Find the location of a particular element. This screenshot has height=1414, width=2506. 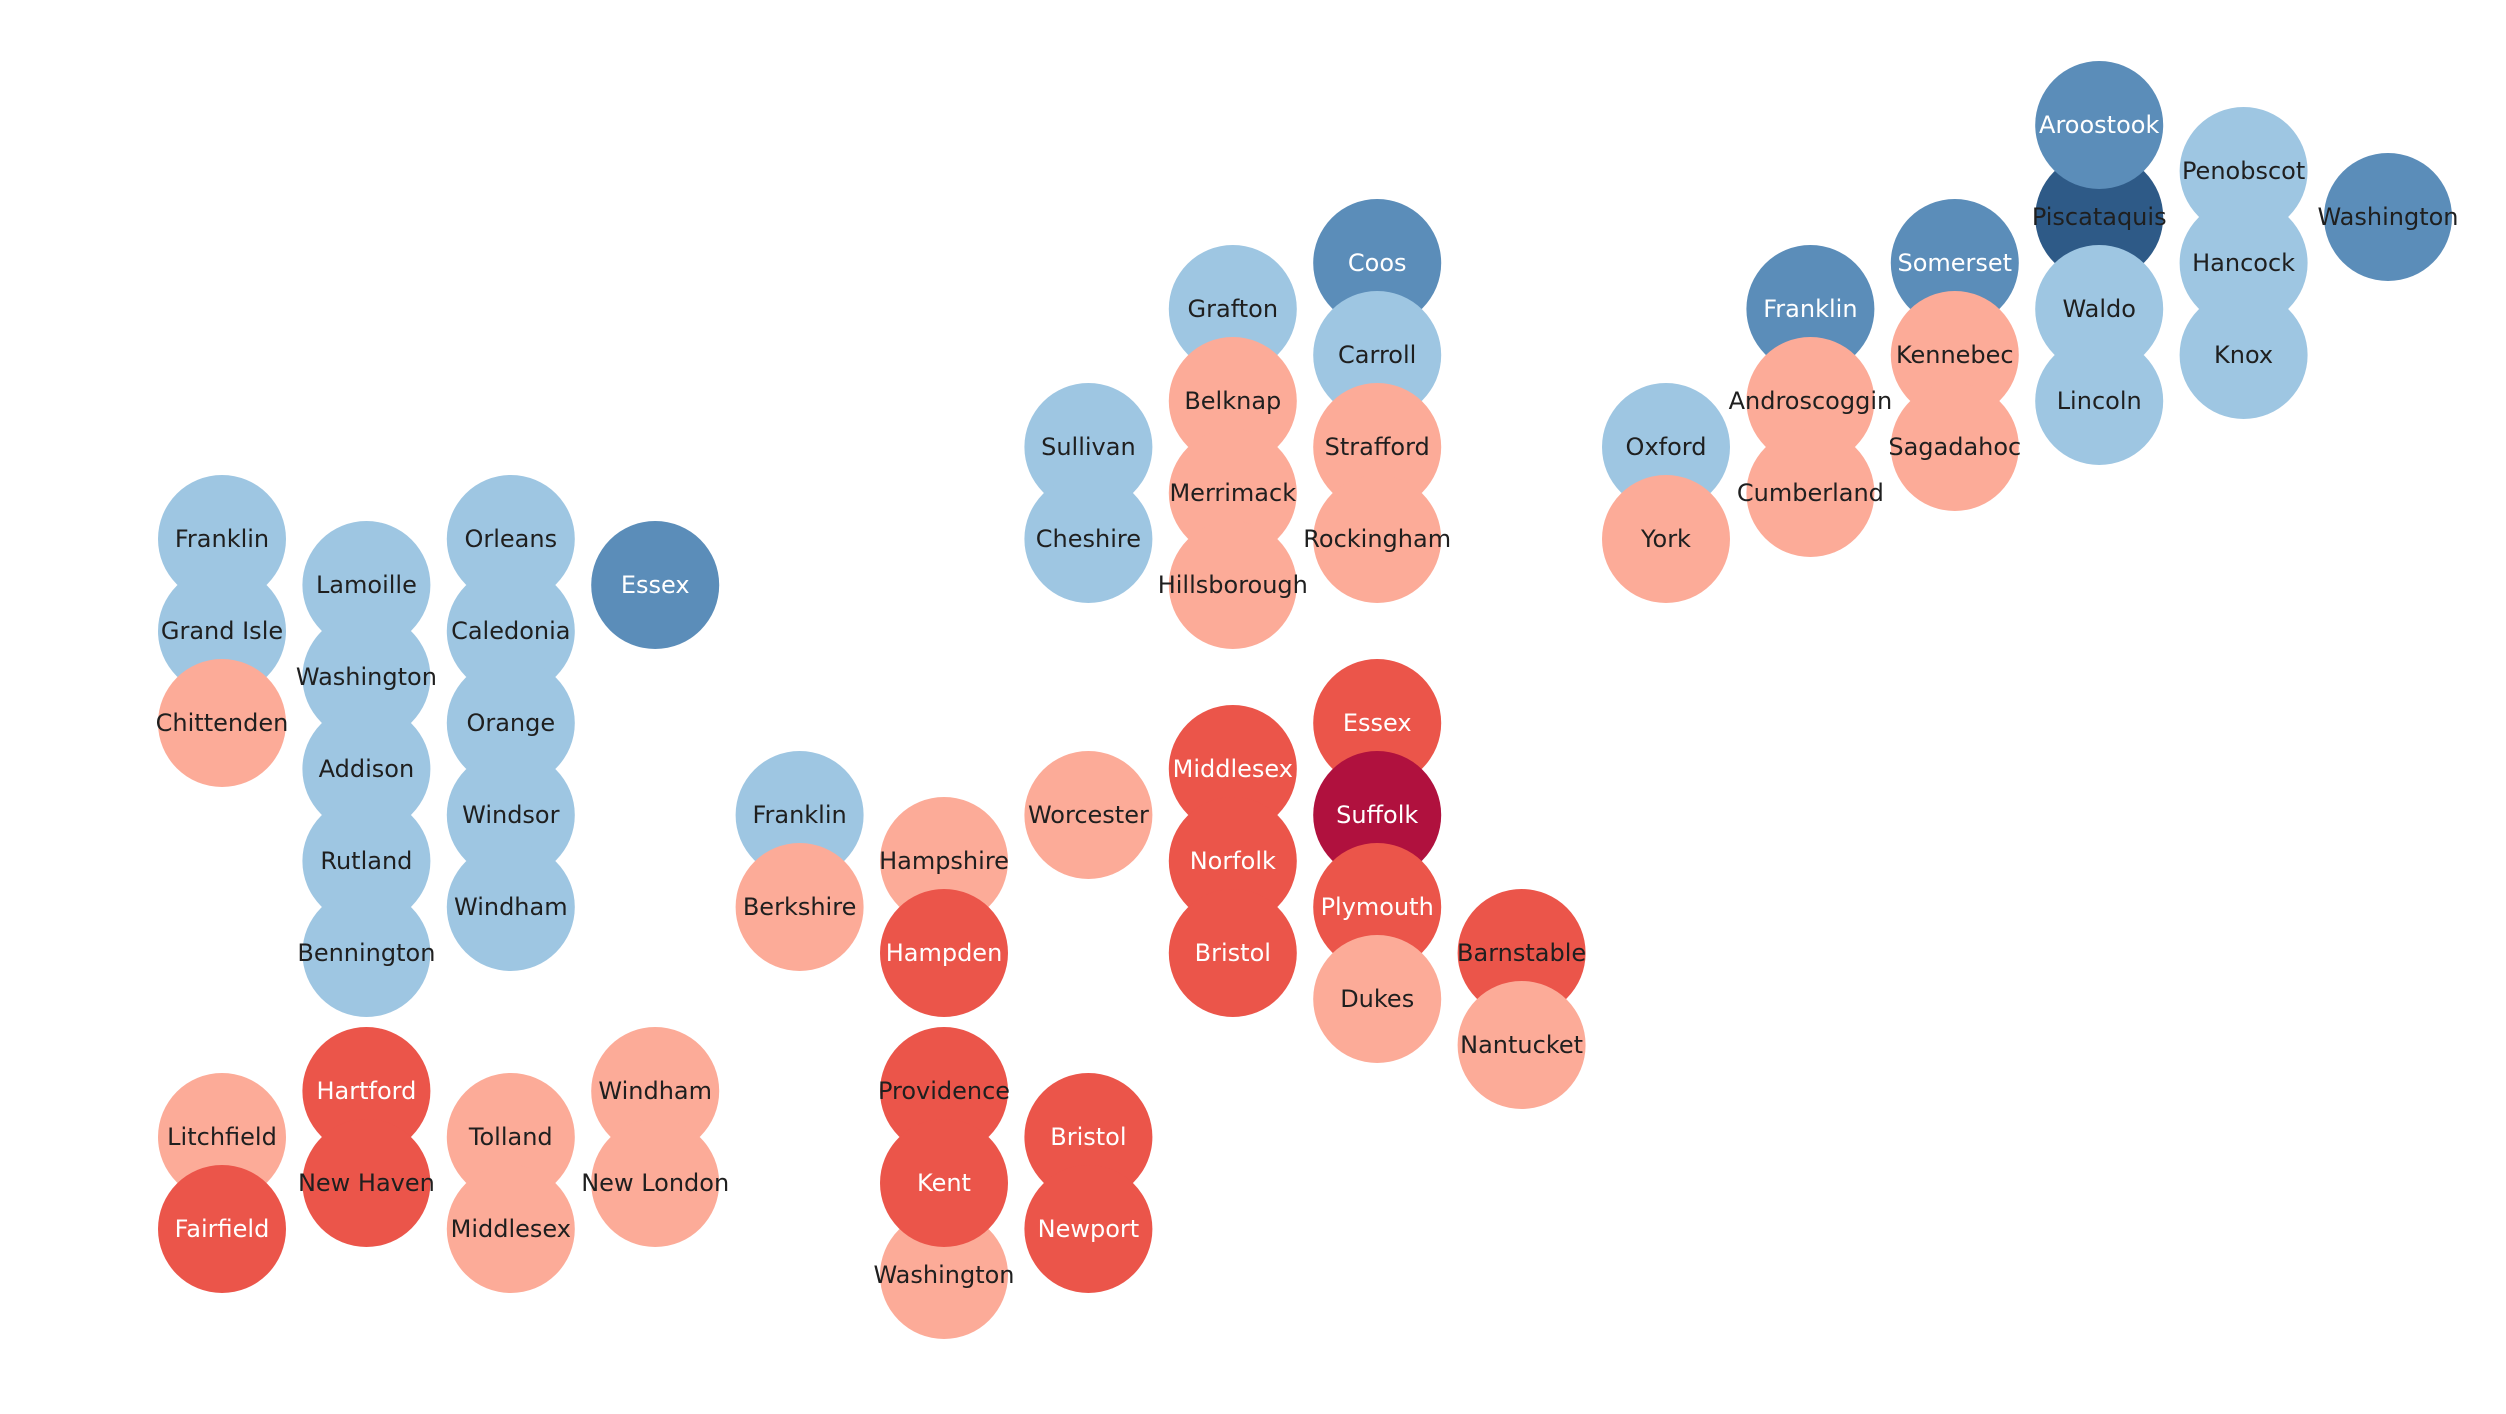

county-label: Chittenden is located at coordinates (222, 723).